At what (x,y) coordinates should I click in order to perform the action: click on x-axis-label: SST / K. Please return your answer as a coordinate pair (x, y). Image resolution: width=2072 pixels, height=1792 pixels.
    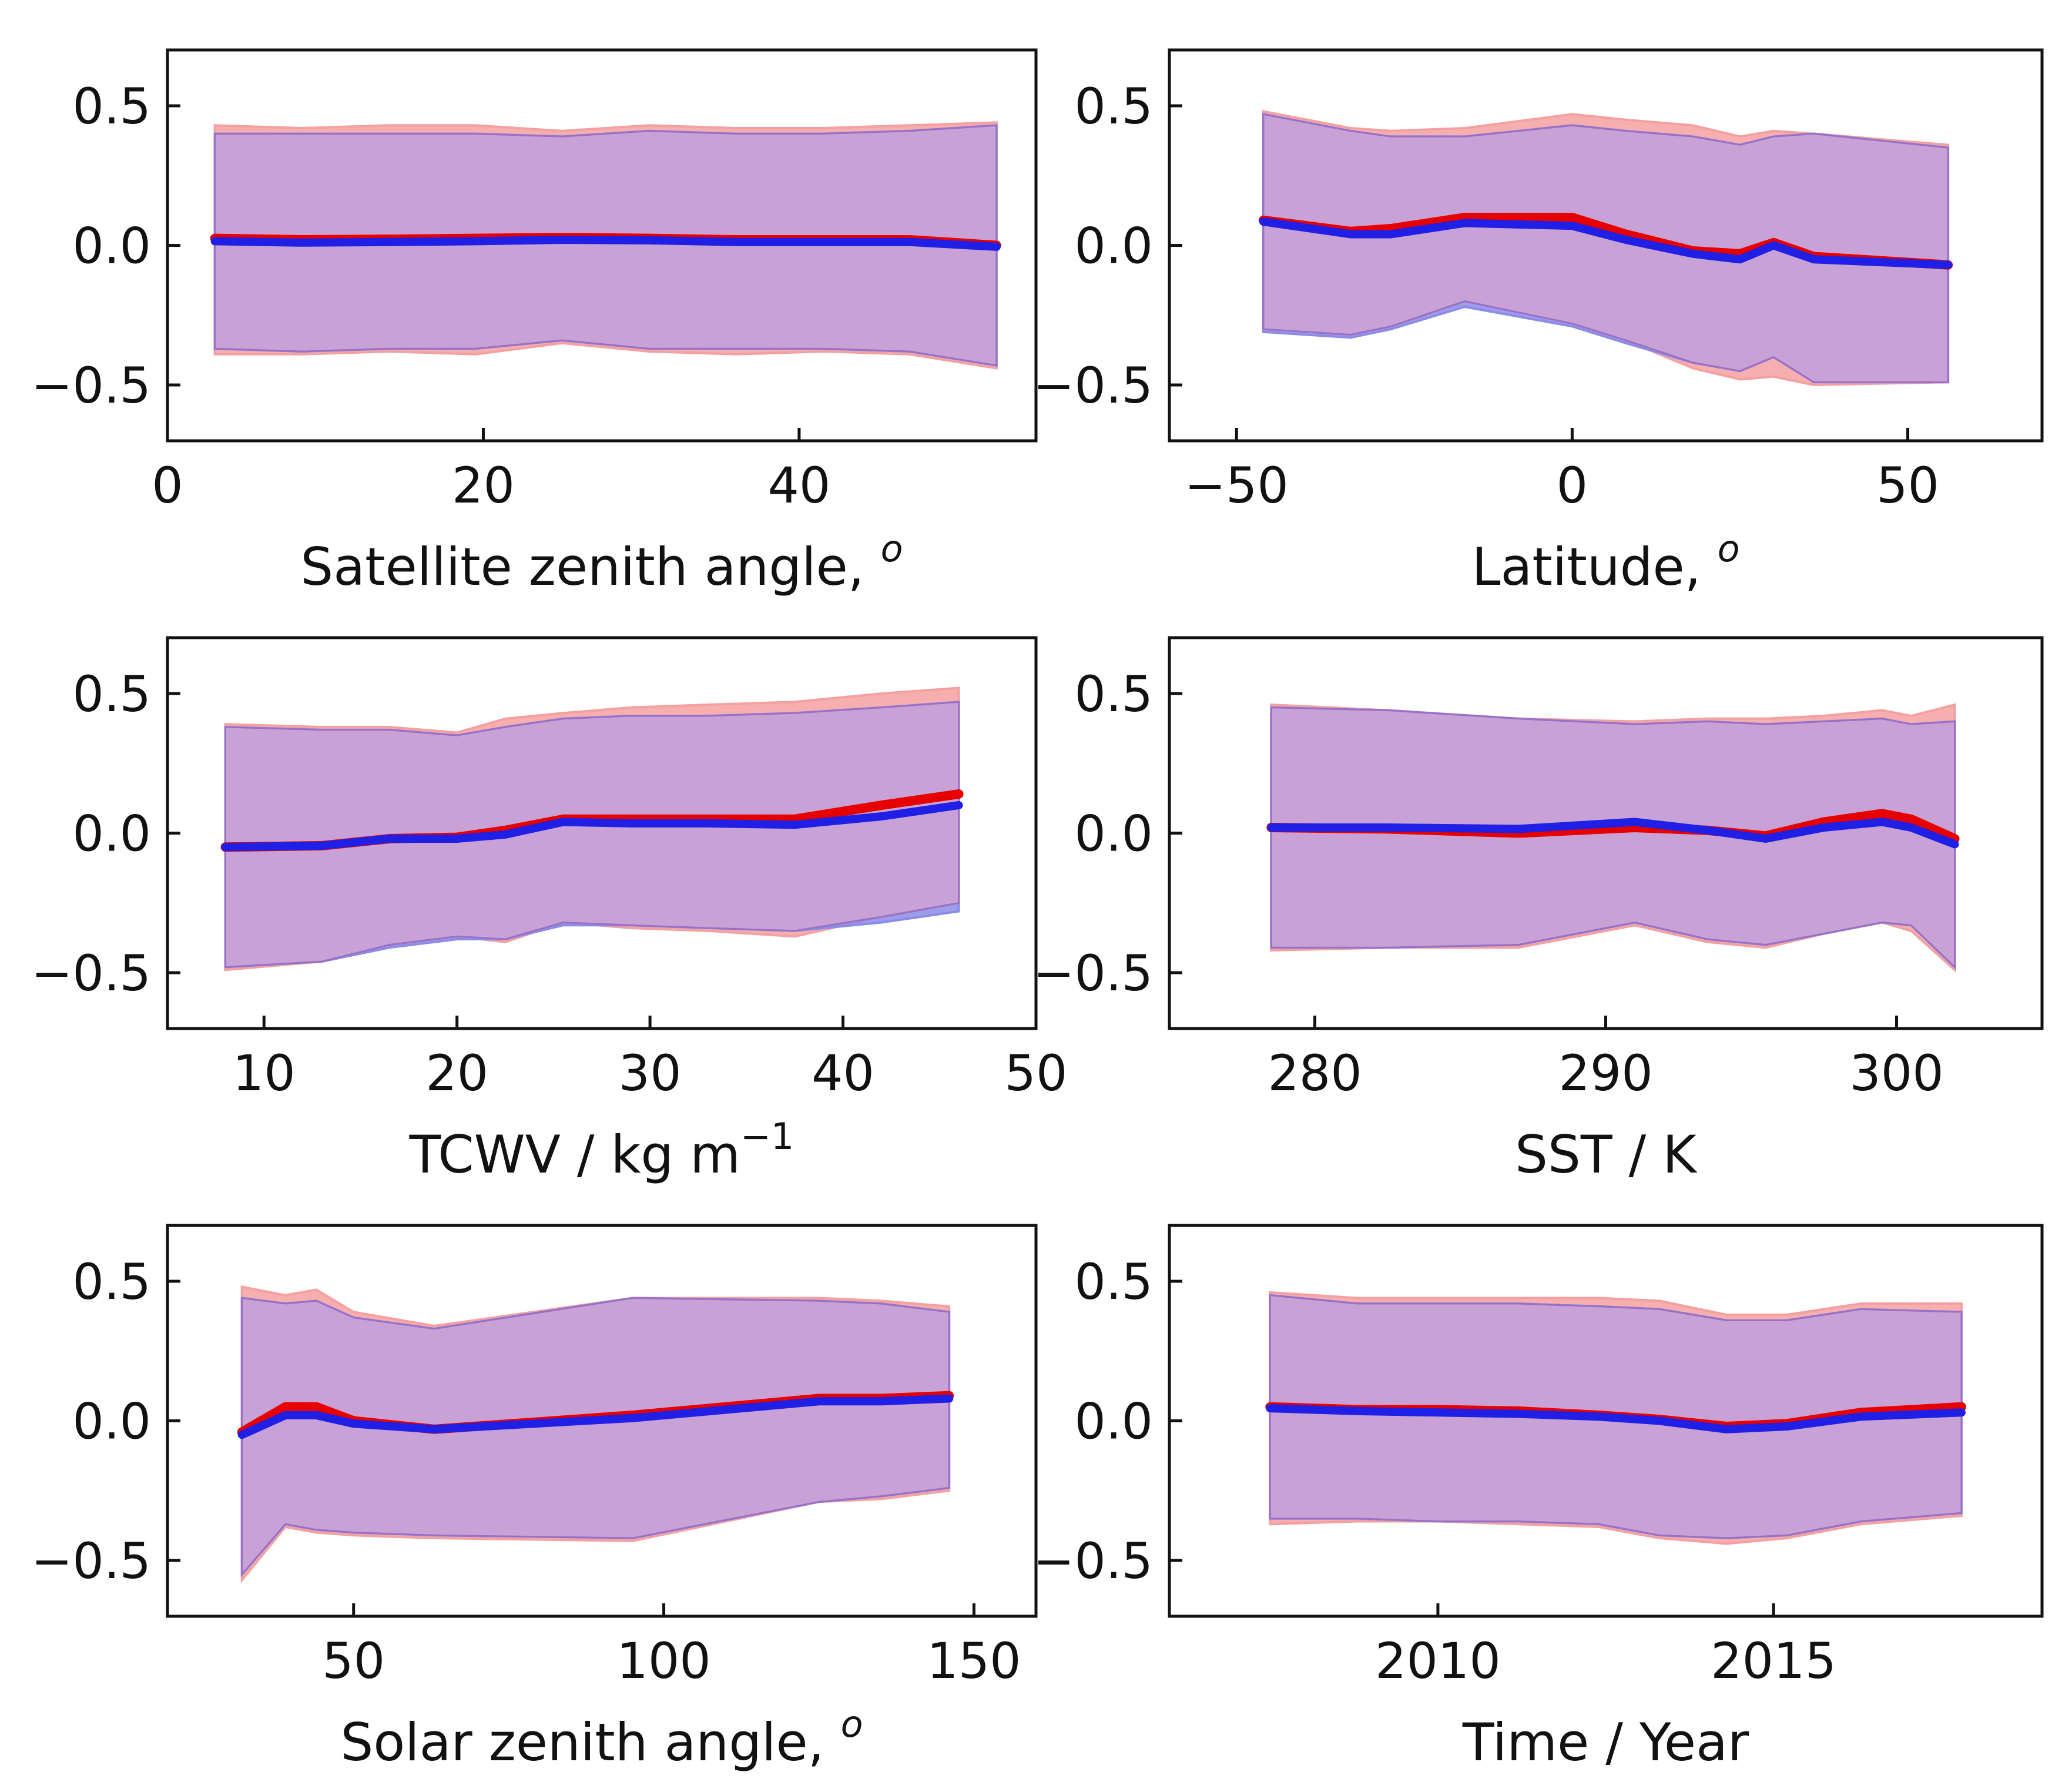
    Looking at the image, I should click on (1607, 1154).